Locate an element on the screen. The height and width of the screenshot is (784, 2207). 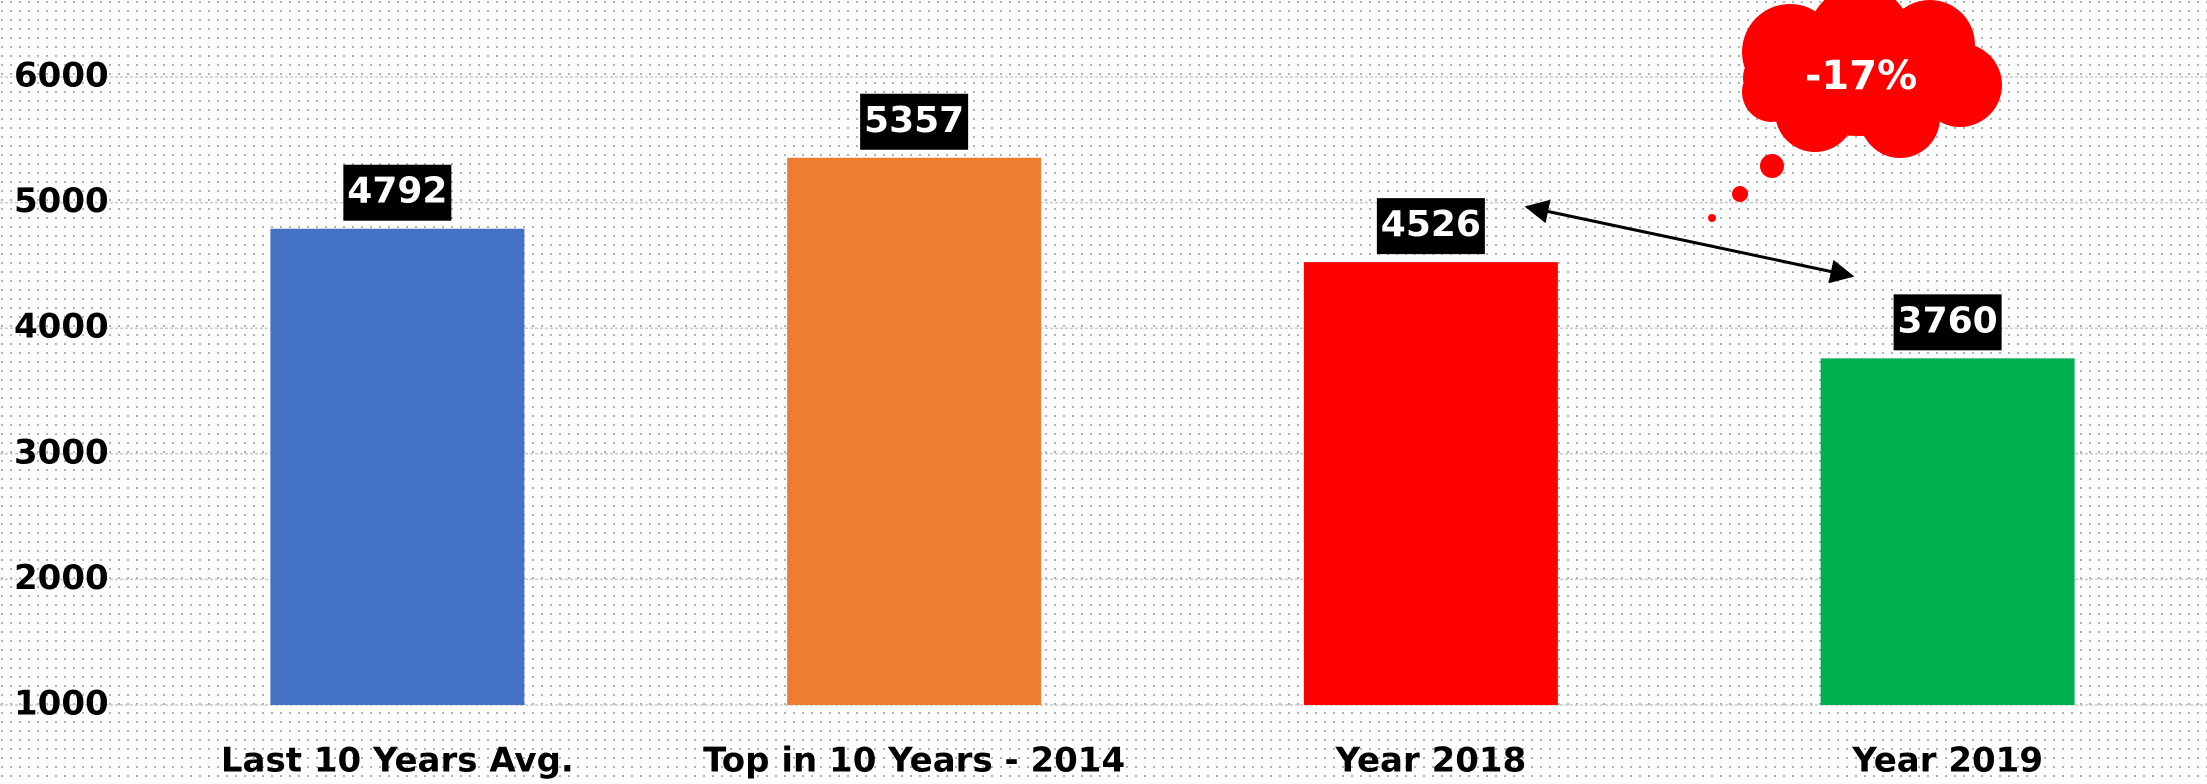
x-tick-label: Last 10 Years Avg. is located at coordinates (397, 761).